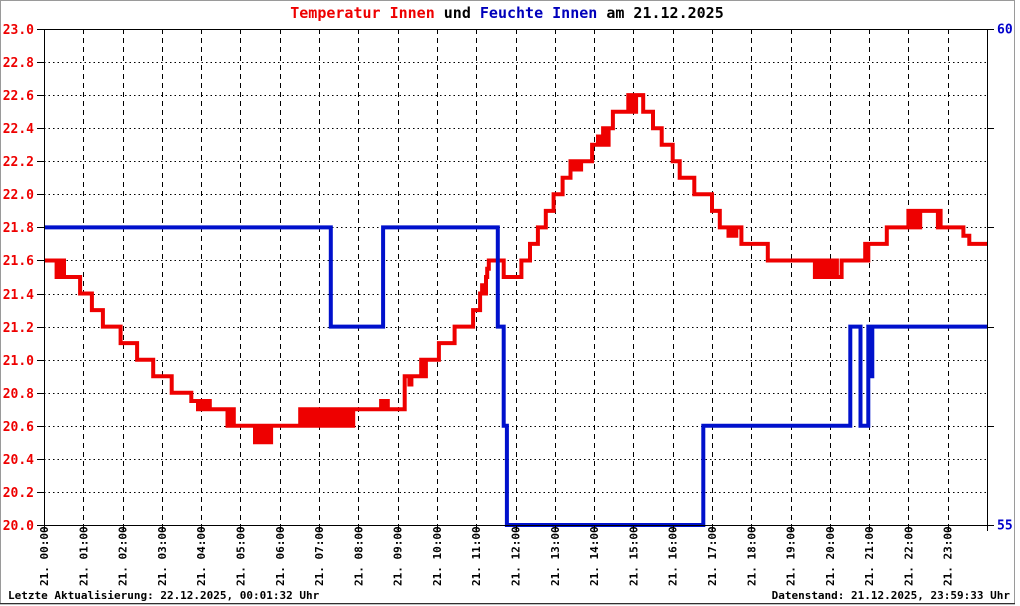 This screenshot has height=606, width=1020. Describe the element at coordinates (18, 129) in the screenshot. I see `y-left-tick-label: 22.4` at that location.